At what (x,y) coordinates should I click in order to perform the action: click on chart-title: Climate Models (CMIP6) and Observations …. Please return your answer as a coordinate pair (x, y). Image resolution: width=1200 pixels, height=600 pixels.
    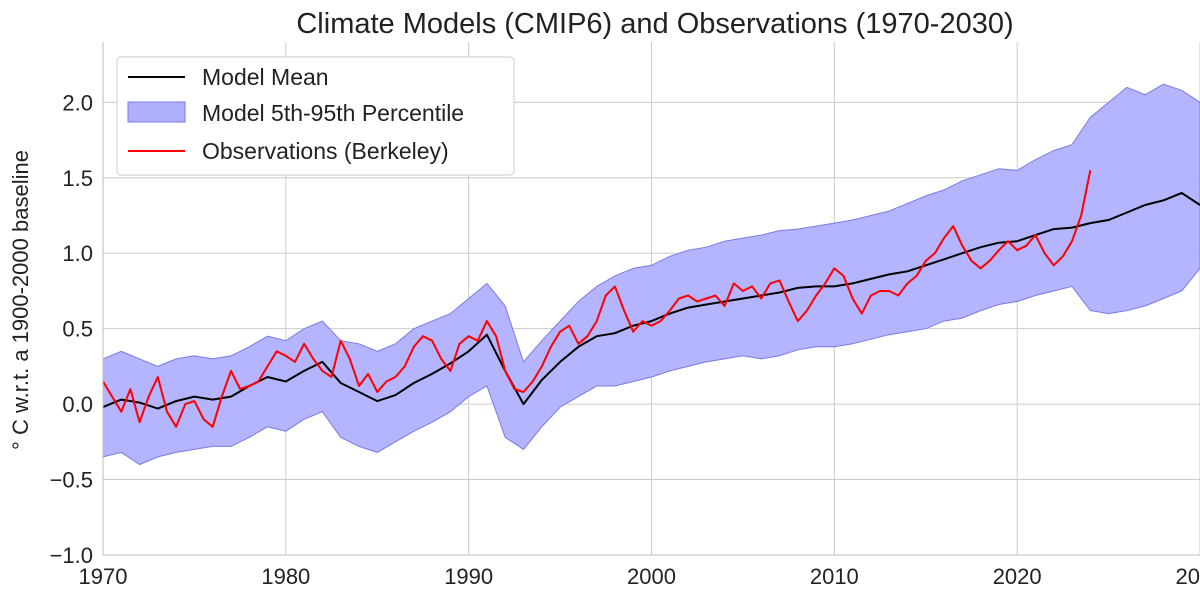
    Looking at the image, I should click on (654, 24).